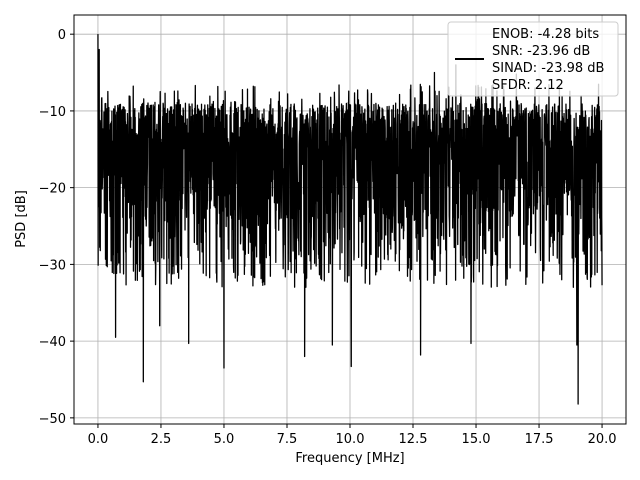 The width and height of the screenshot is (640, 480). I want to click on x-tick-label: 15.0, so click(476, 439).